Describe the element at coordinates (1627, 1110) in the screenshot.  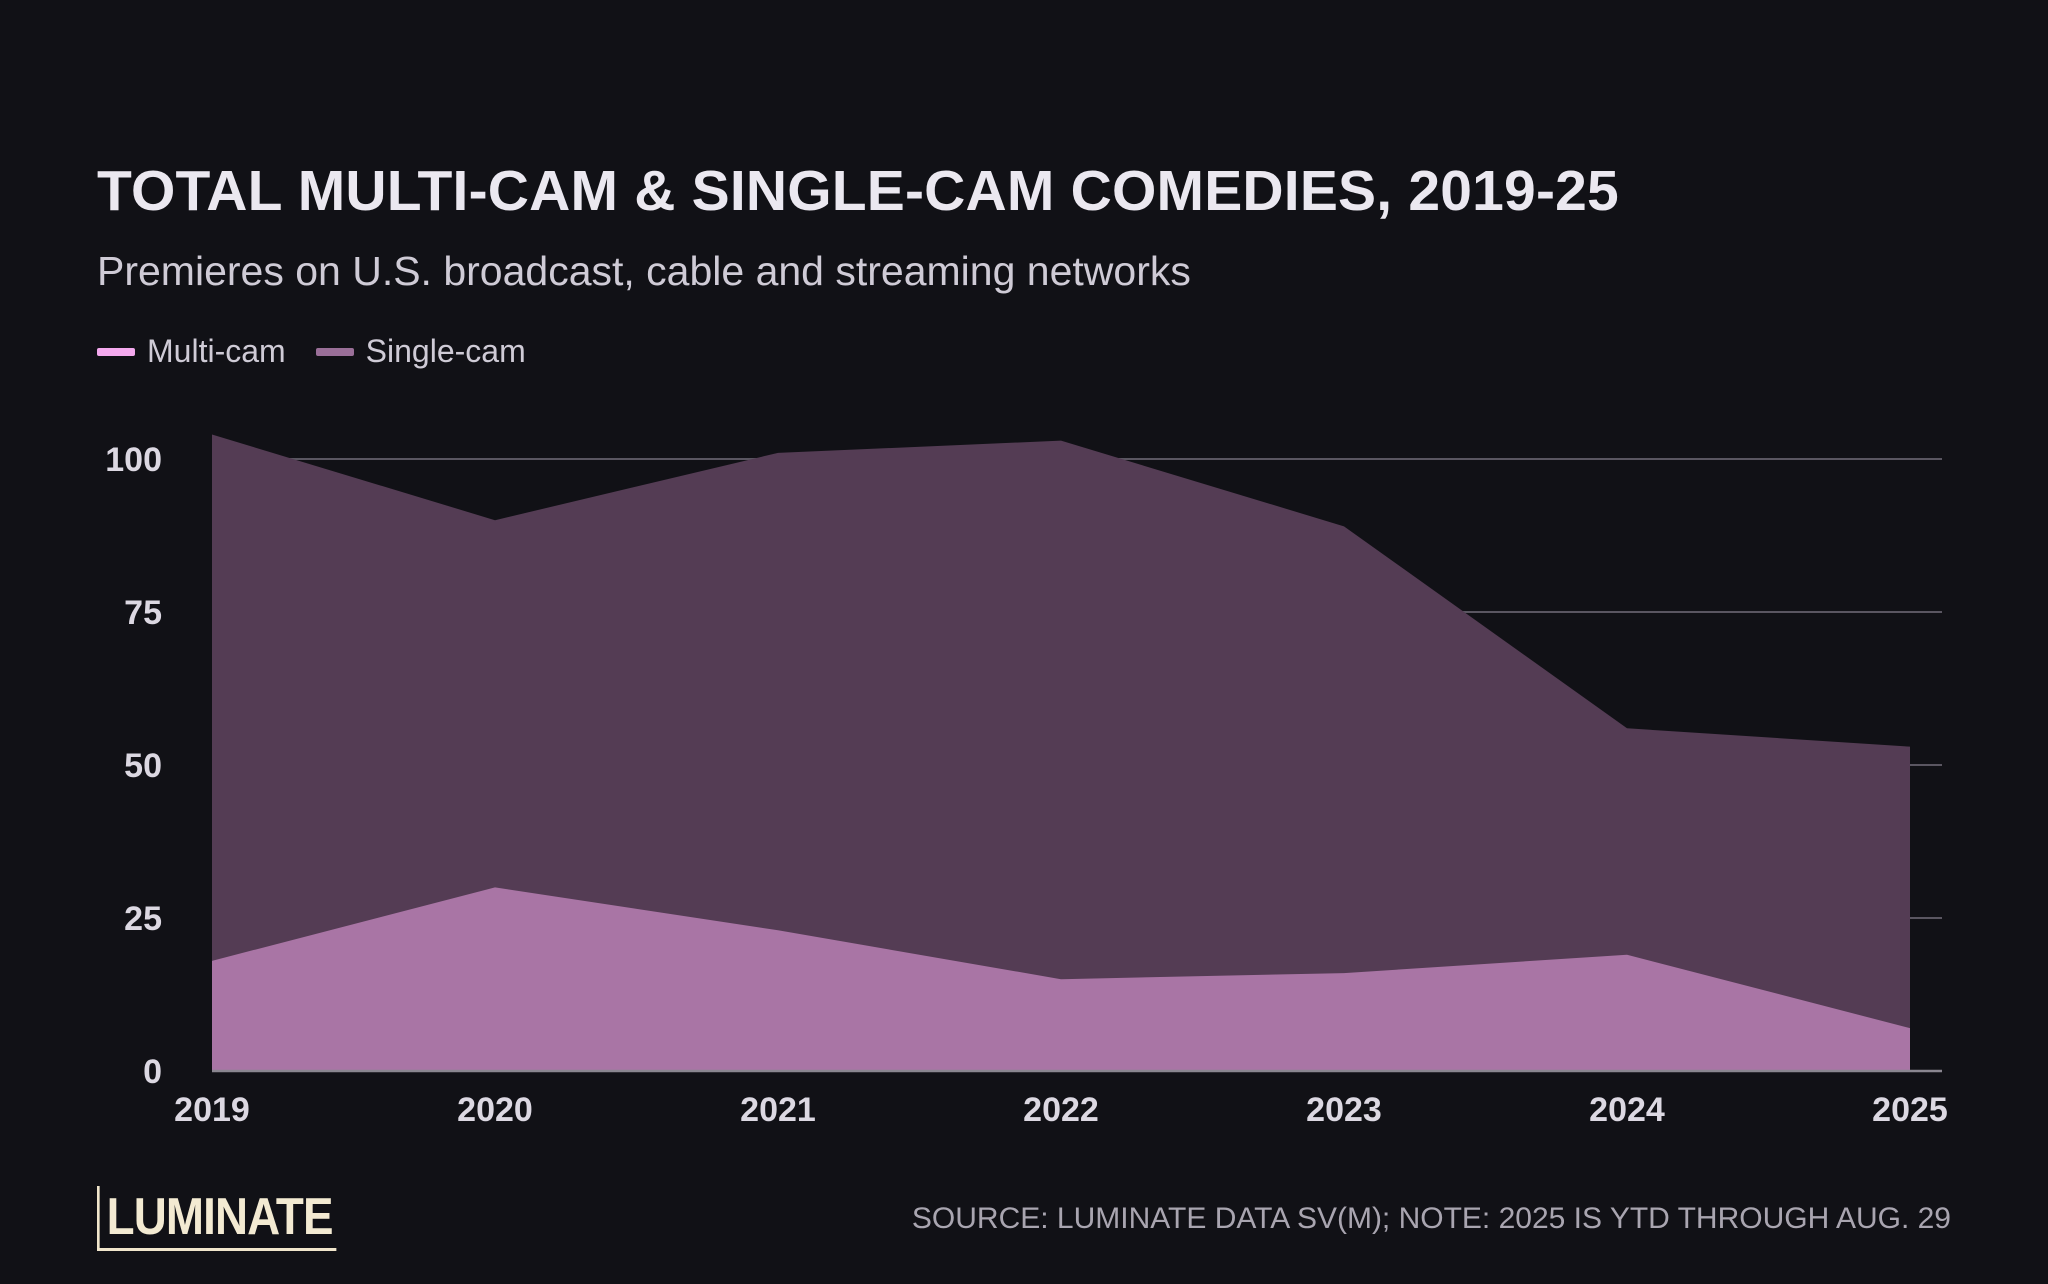
I see `x-tick-label-2024: 2024` at that location.